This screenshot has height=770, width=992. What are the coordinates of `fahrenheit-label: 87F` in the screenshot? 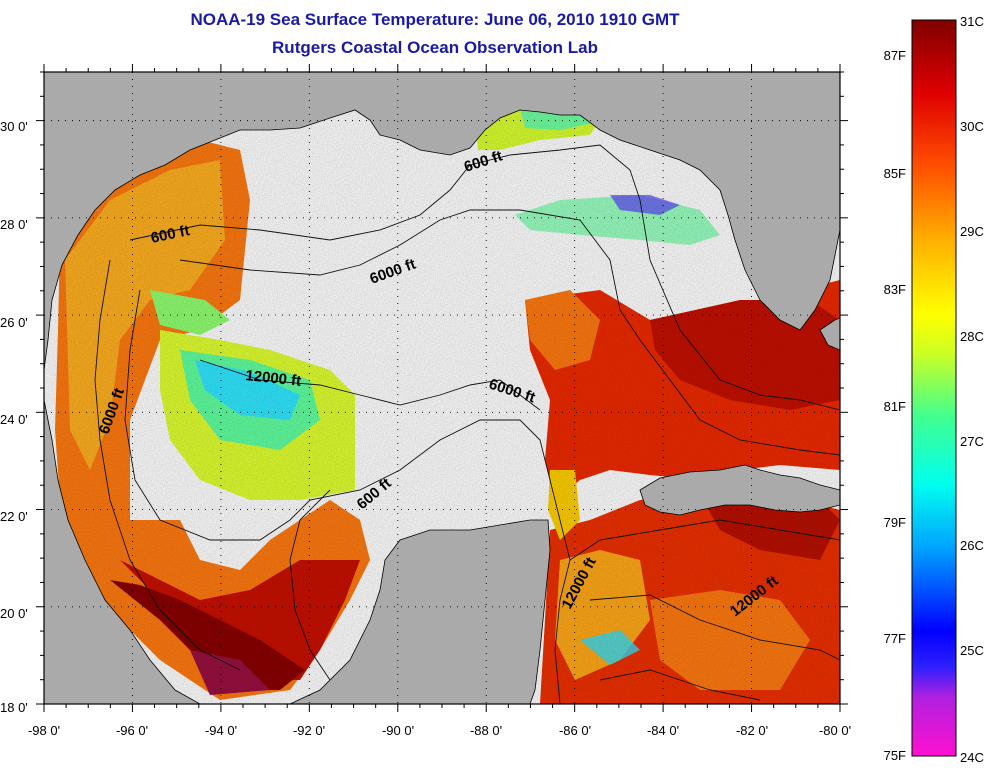 It's located at (895, 55).